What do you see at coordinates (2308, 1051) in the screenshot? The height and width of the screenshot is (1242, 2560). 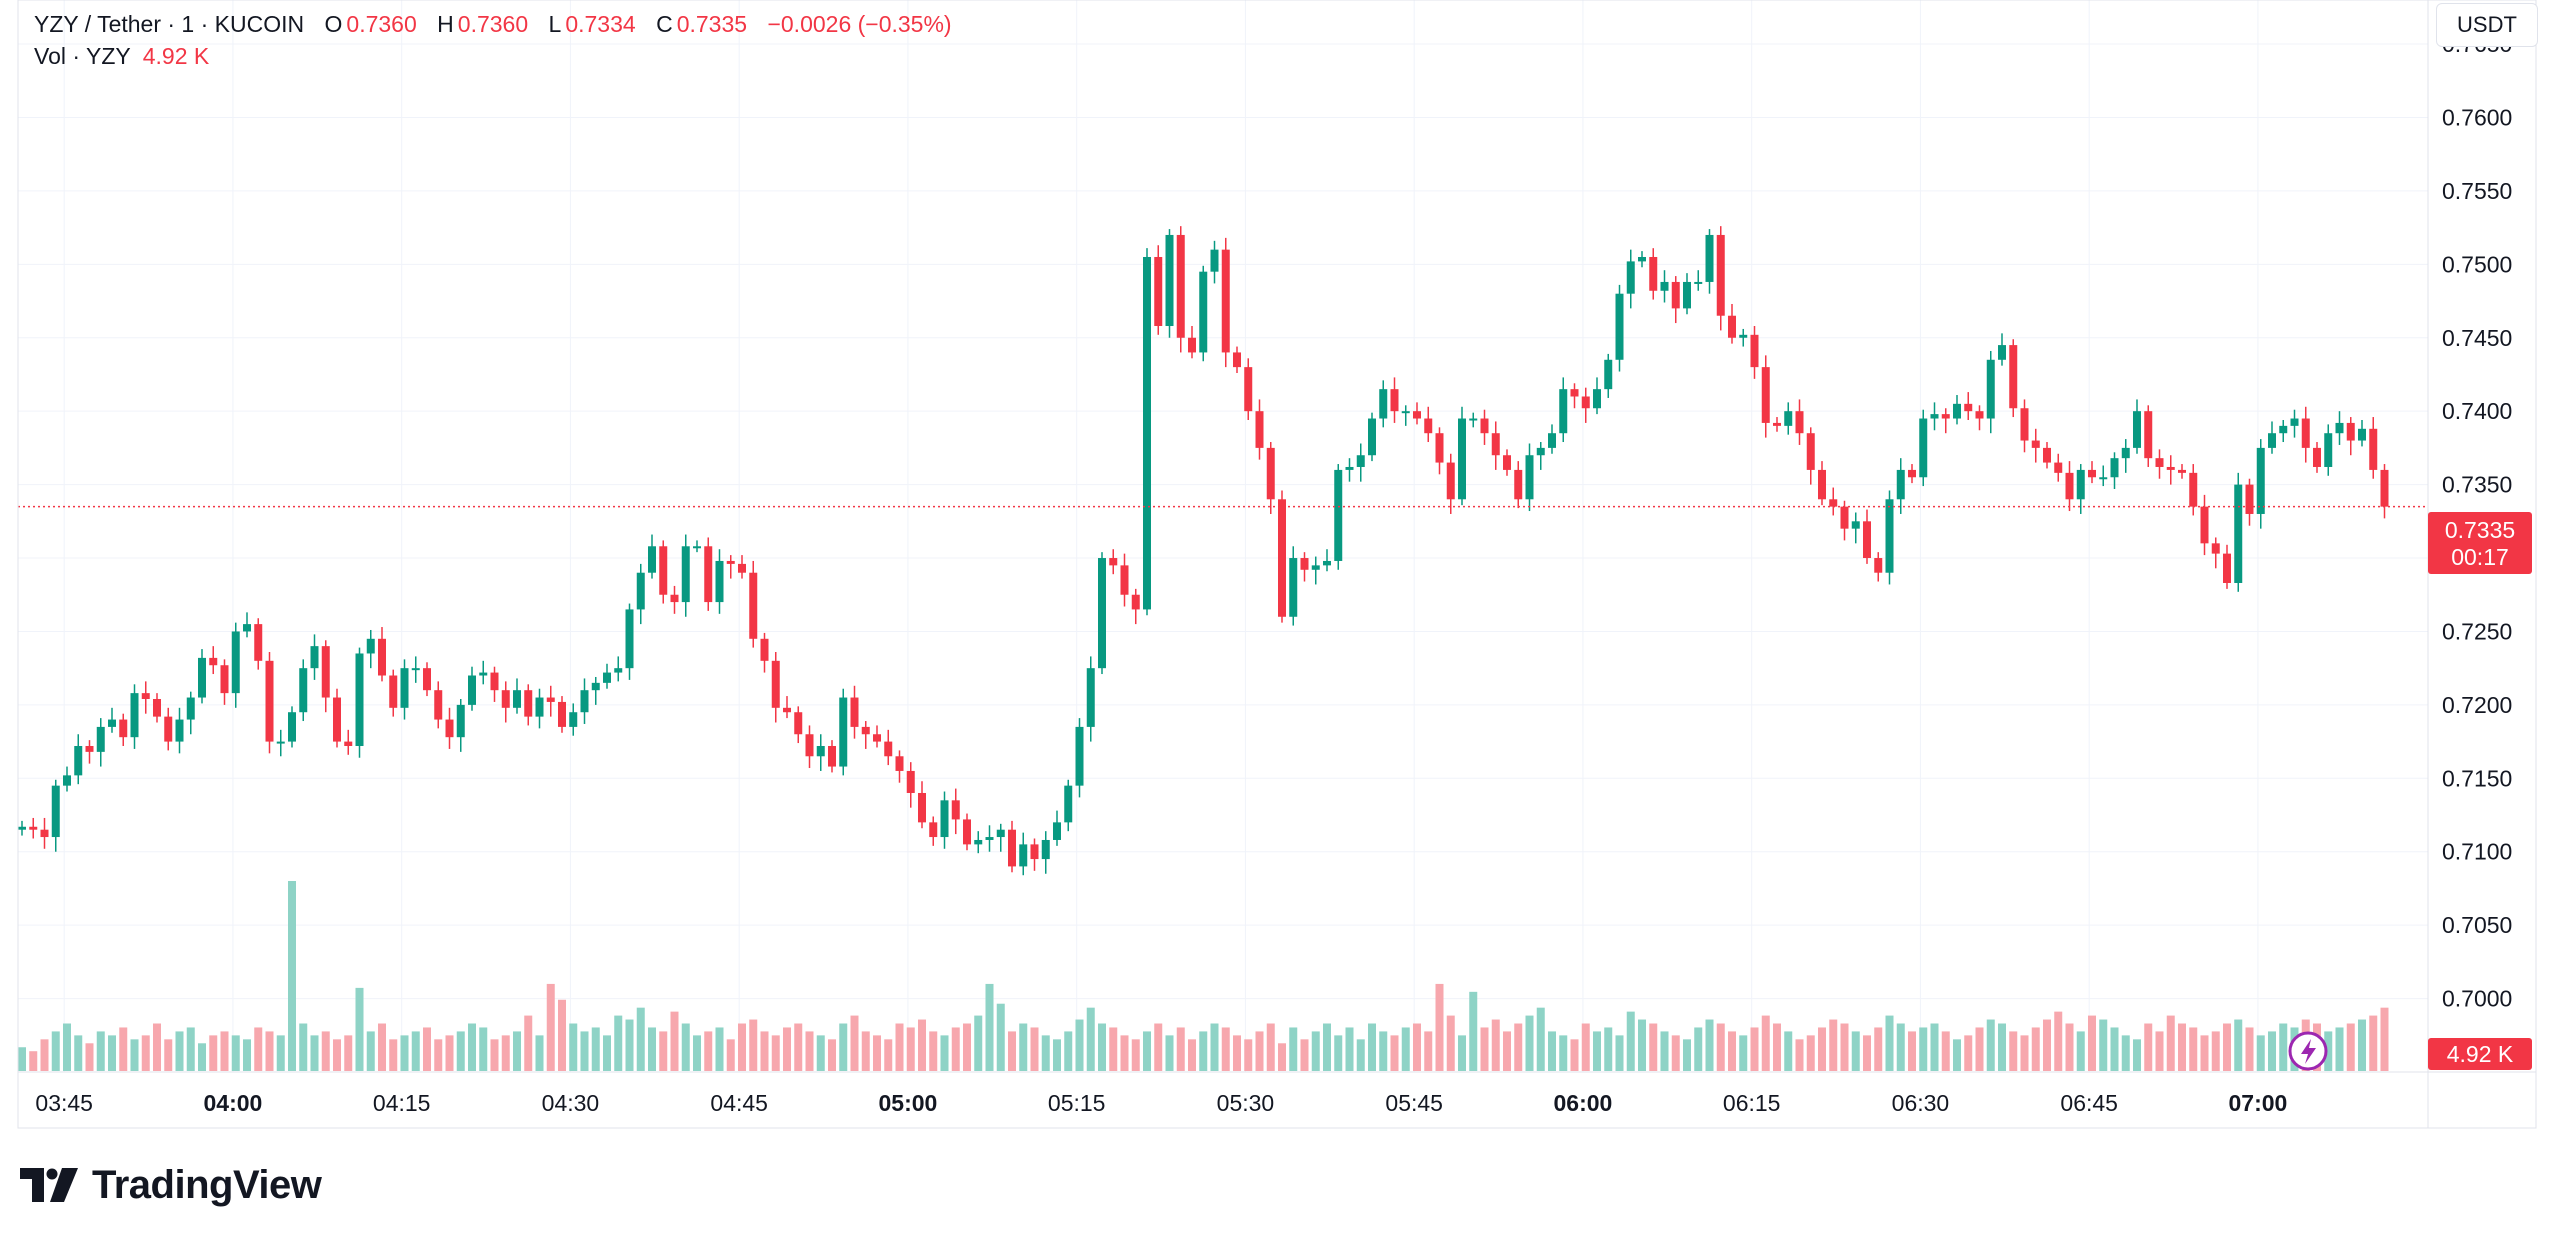 I see `lightning-icon` at bounding box center [2308, 1051].